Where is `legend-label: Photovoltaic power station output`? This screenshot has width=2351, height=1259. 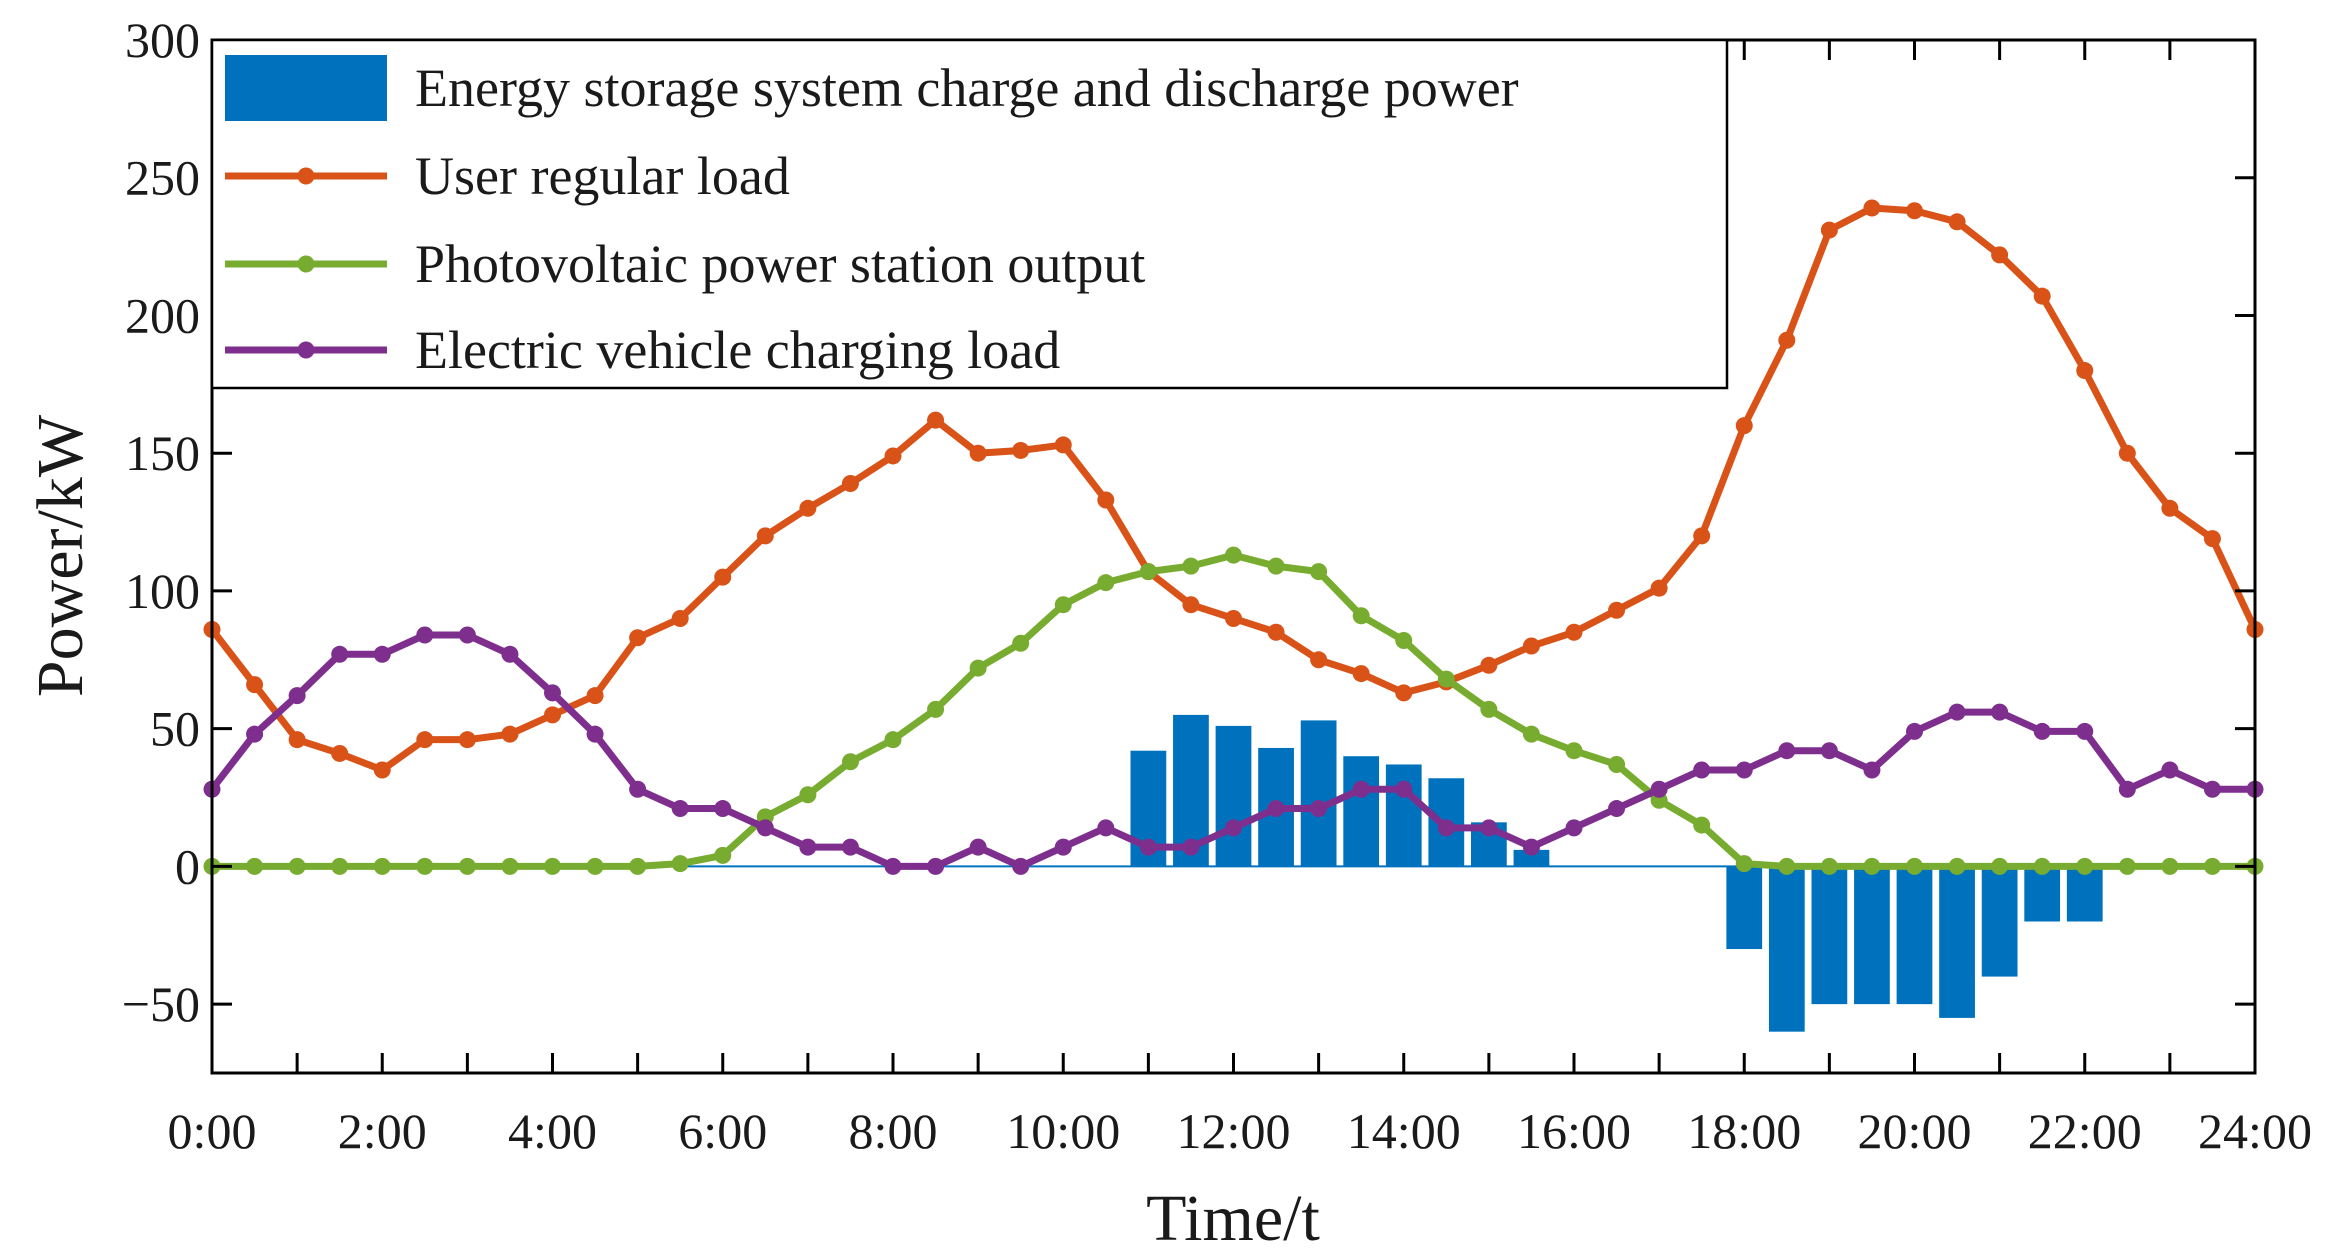
legend-label: Photovoltaic power station output is located at coordinates (780, 264).